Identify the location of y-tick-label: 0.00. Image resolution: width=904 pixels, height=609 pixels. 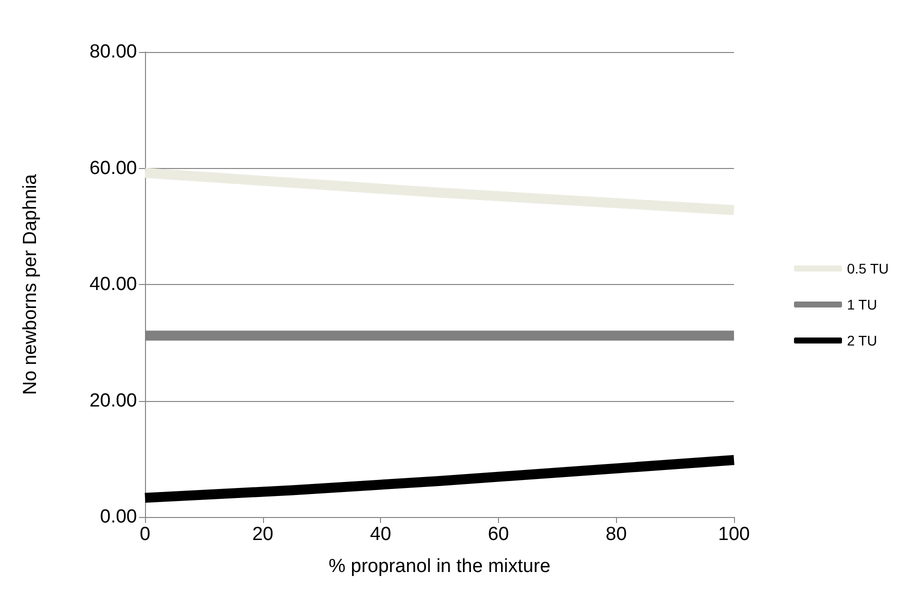
(118, 517).